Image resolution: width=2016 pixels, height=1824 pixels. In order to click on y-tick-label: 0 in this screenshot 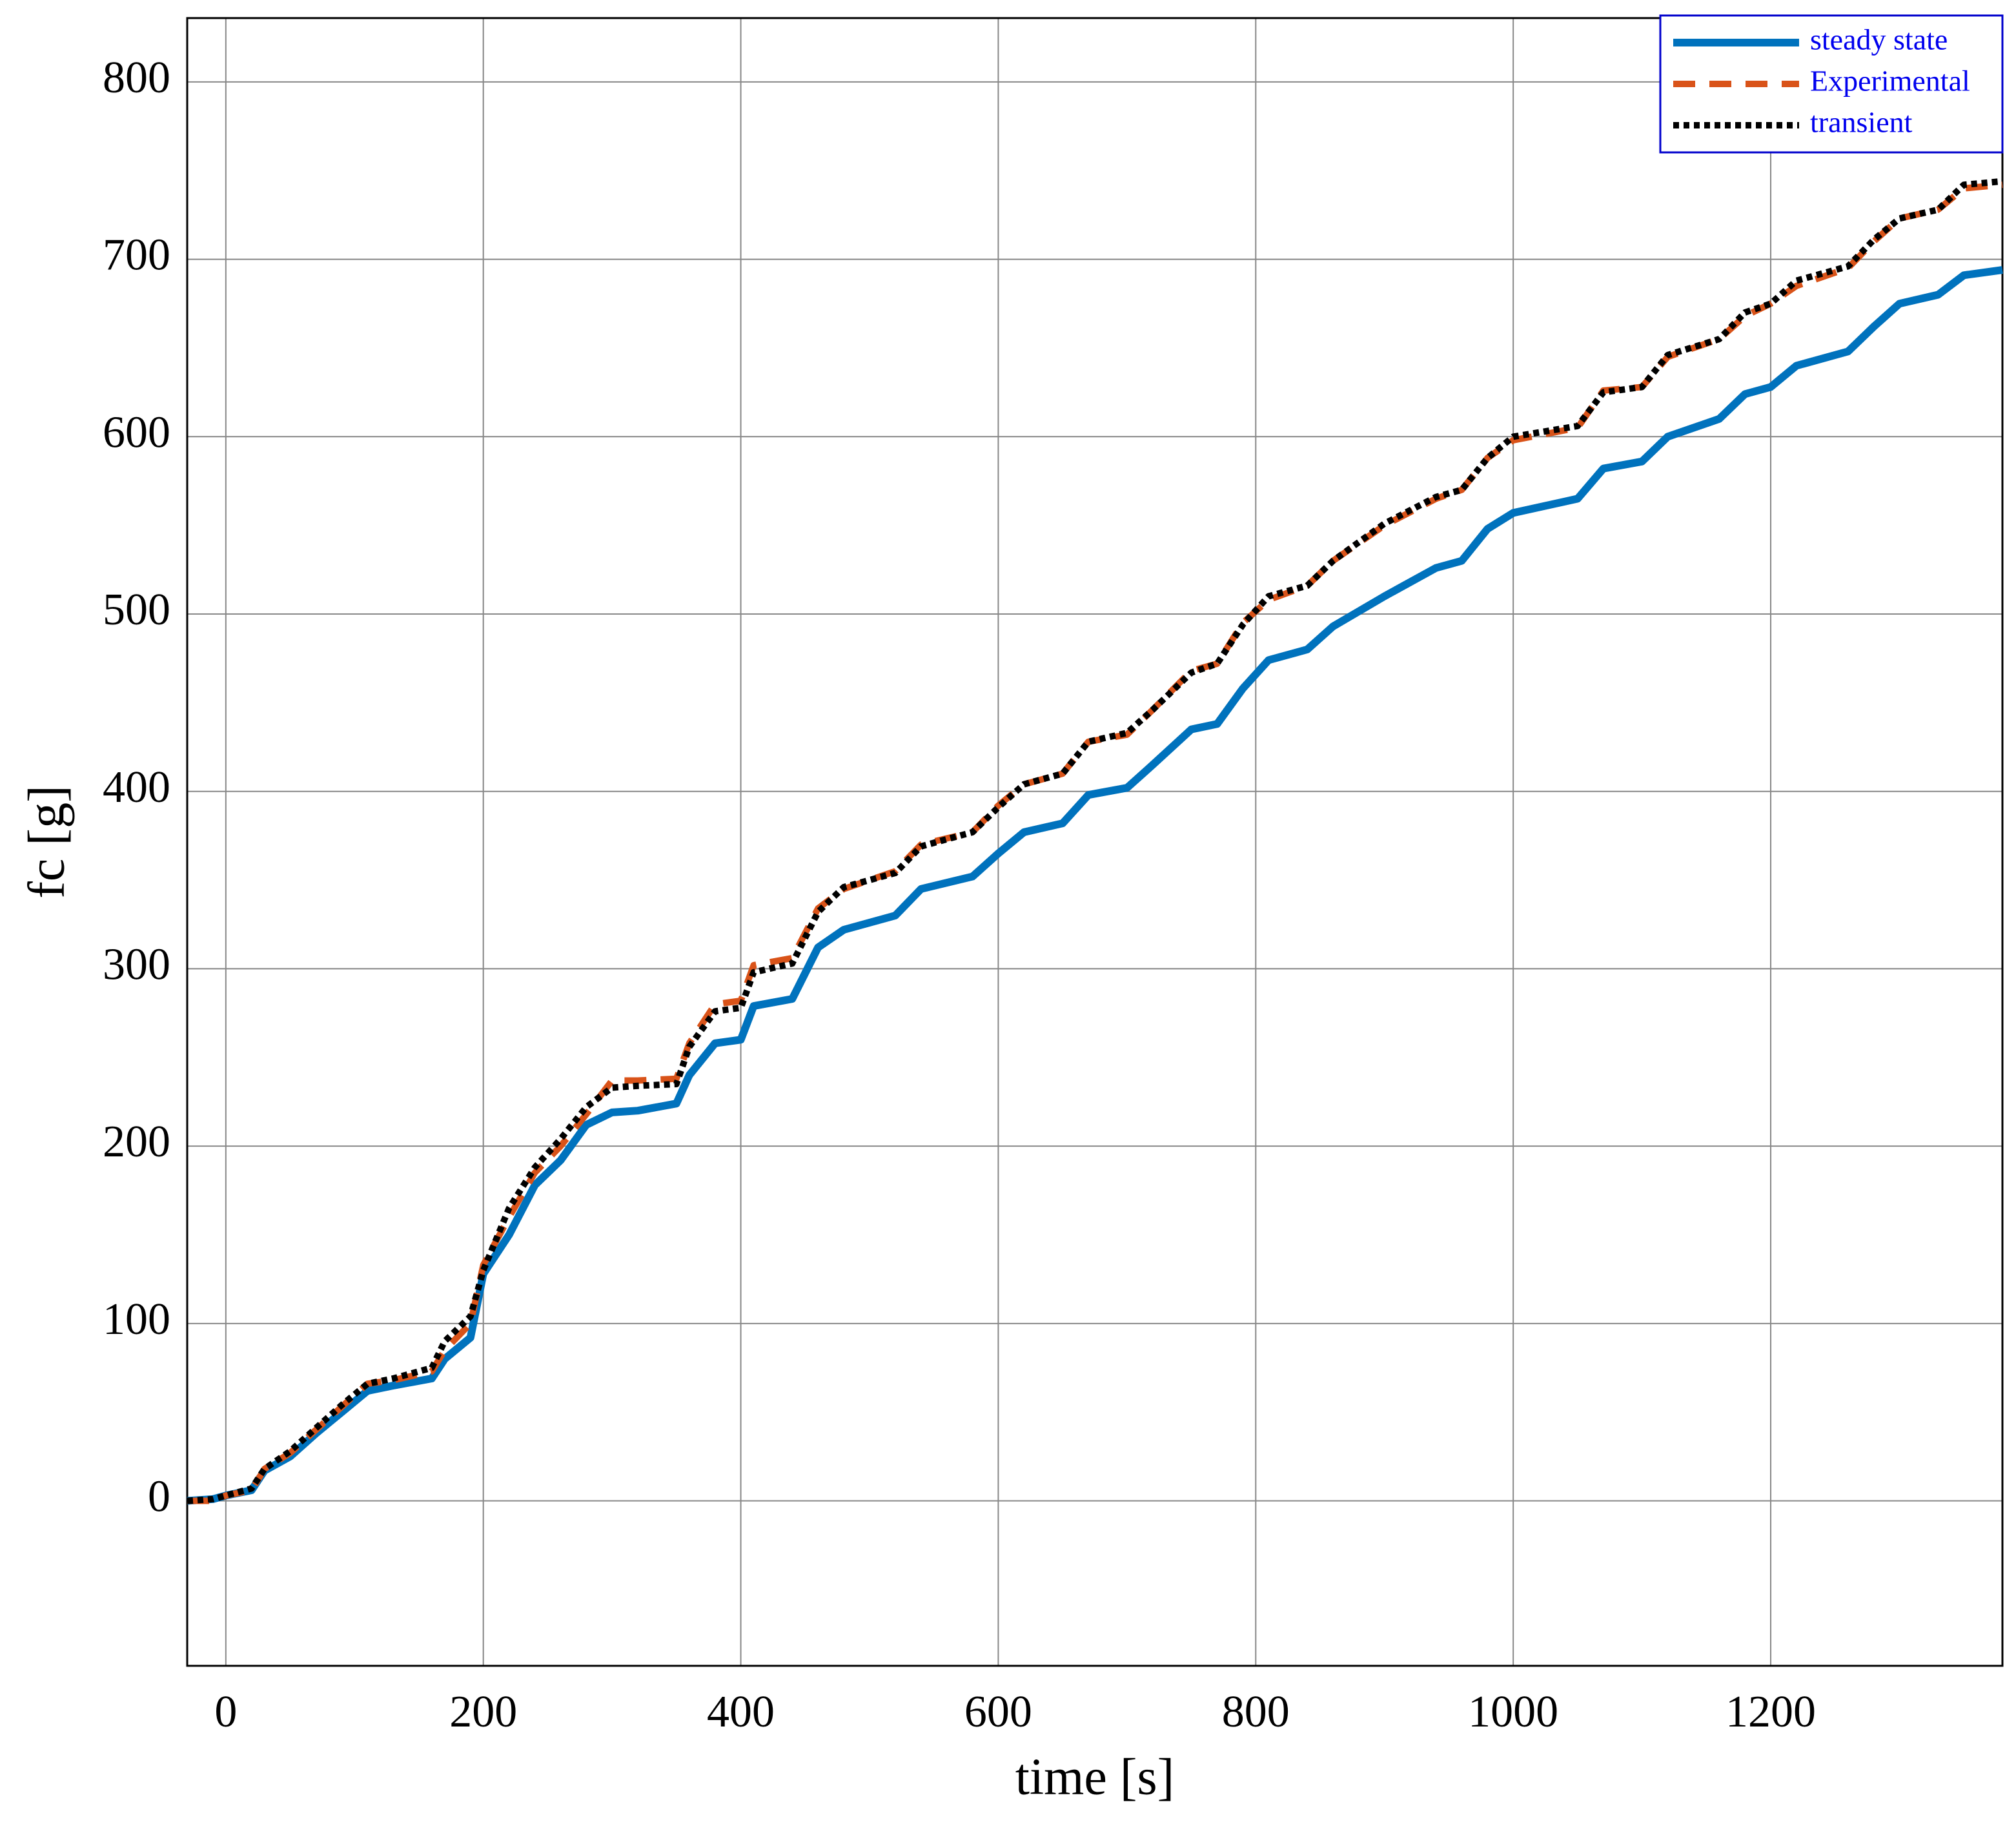, I will do `click(159, 1497)`.